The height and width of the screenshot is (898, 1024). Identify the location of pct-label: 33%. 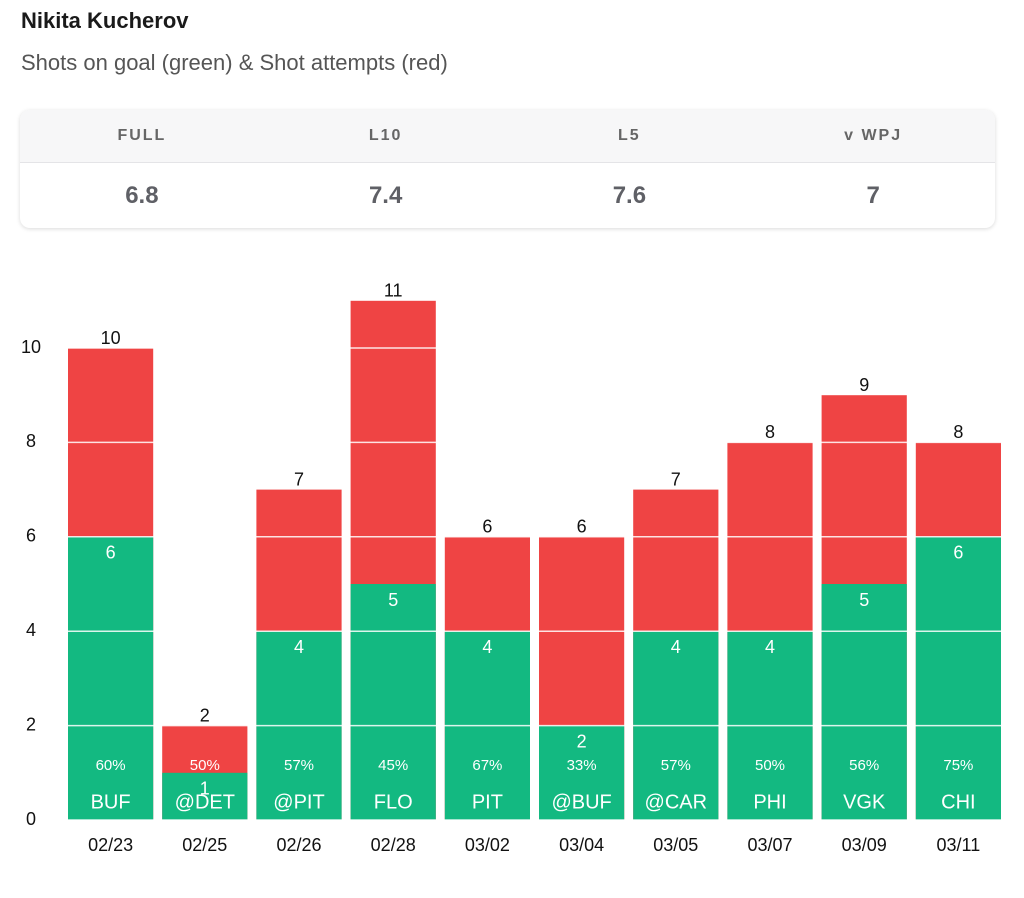
(582, 765).